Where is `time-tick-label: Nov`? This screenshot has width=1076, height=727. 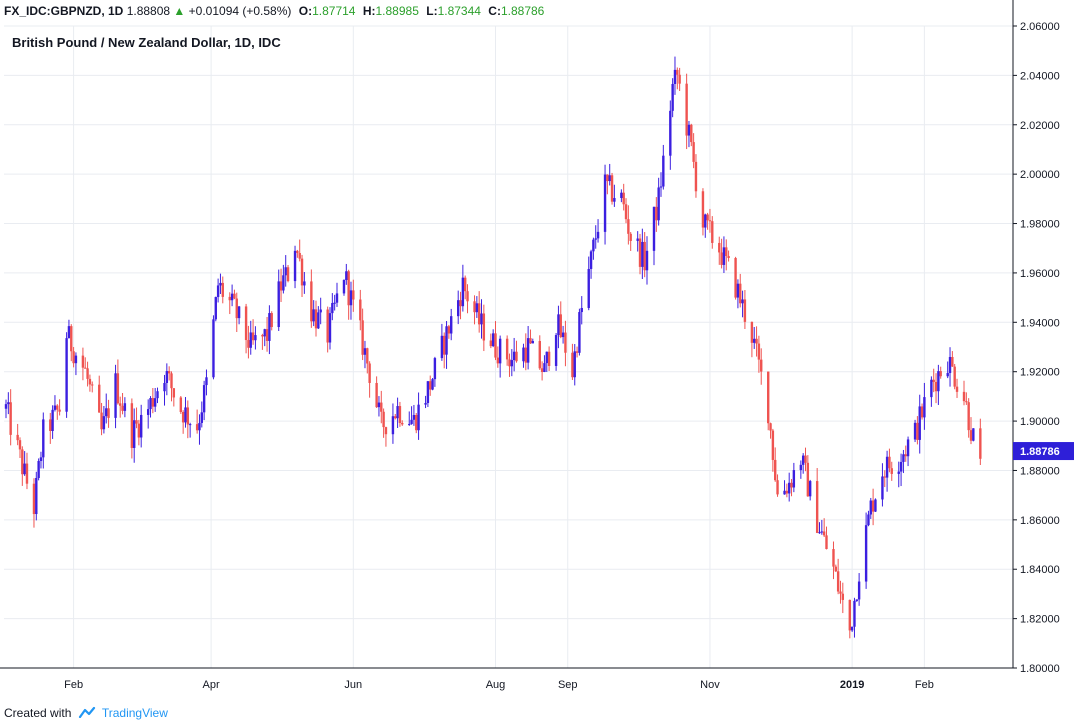 time-tick-label: Nov is located at coordinates (710, 685).